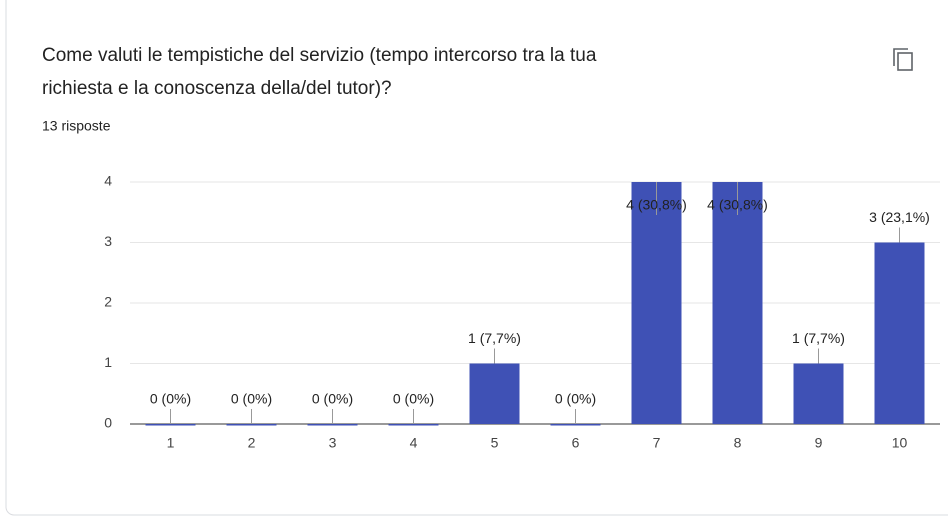 Image resolution: width=948 pixels, height=522 pixels. What do you see at coordinates (900, 443) in the screenshot?
I see `x-tick-label: 10` at bounding box center [900, 443].